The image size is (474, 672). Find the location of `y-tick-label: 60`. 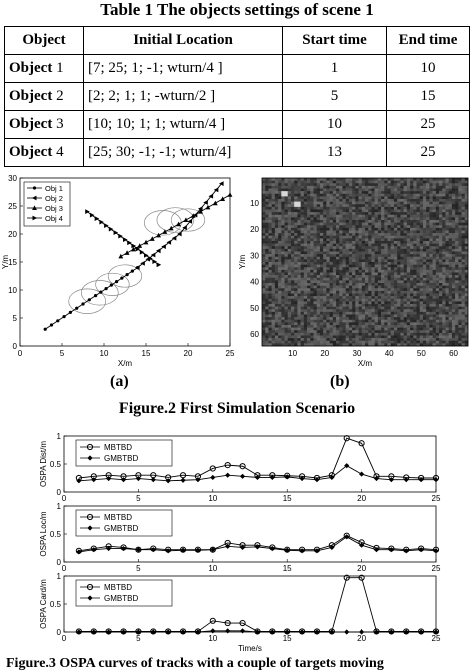

y-tick-label: 60 is located at coordinates (254, 334).